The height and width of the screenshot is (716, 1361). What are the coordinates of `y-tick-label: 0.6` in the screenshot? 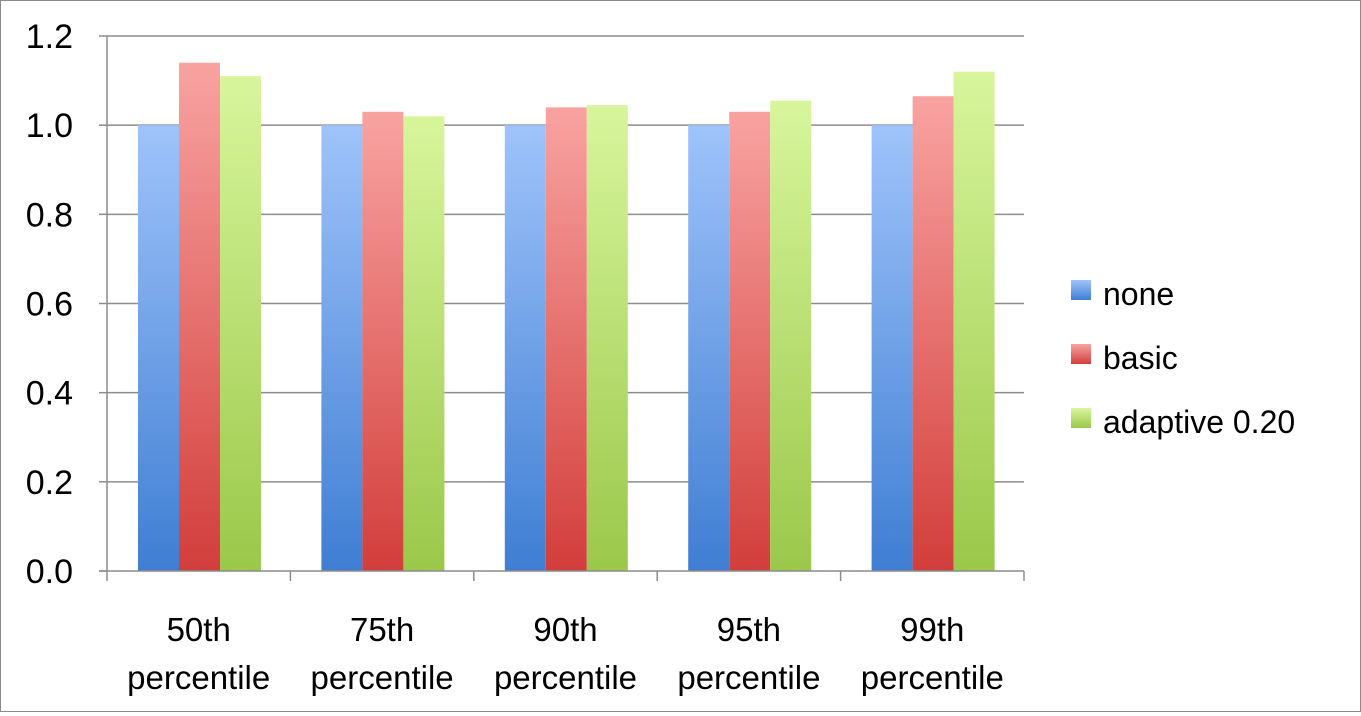 It's located at (49, 305).